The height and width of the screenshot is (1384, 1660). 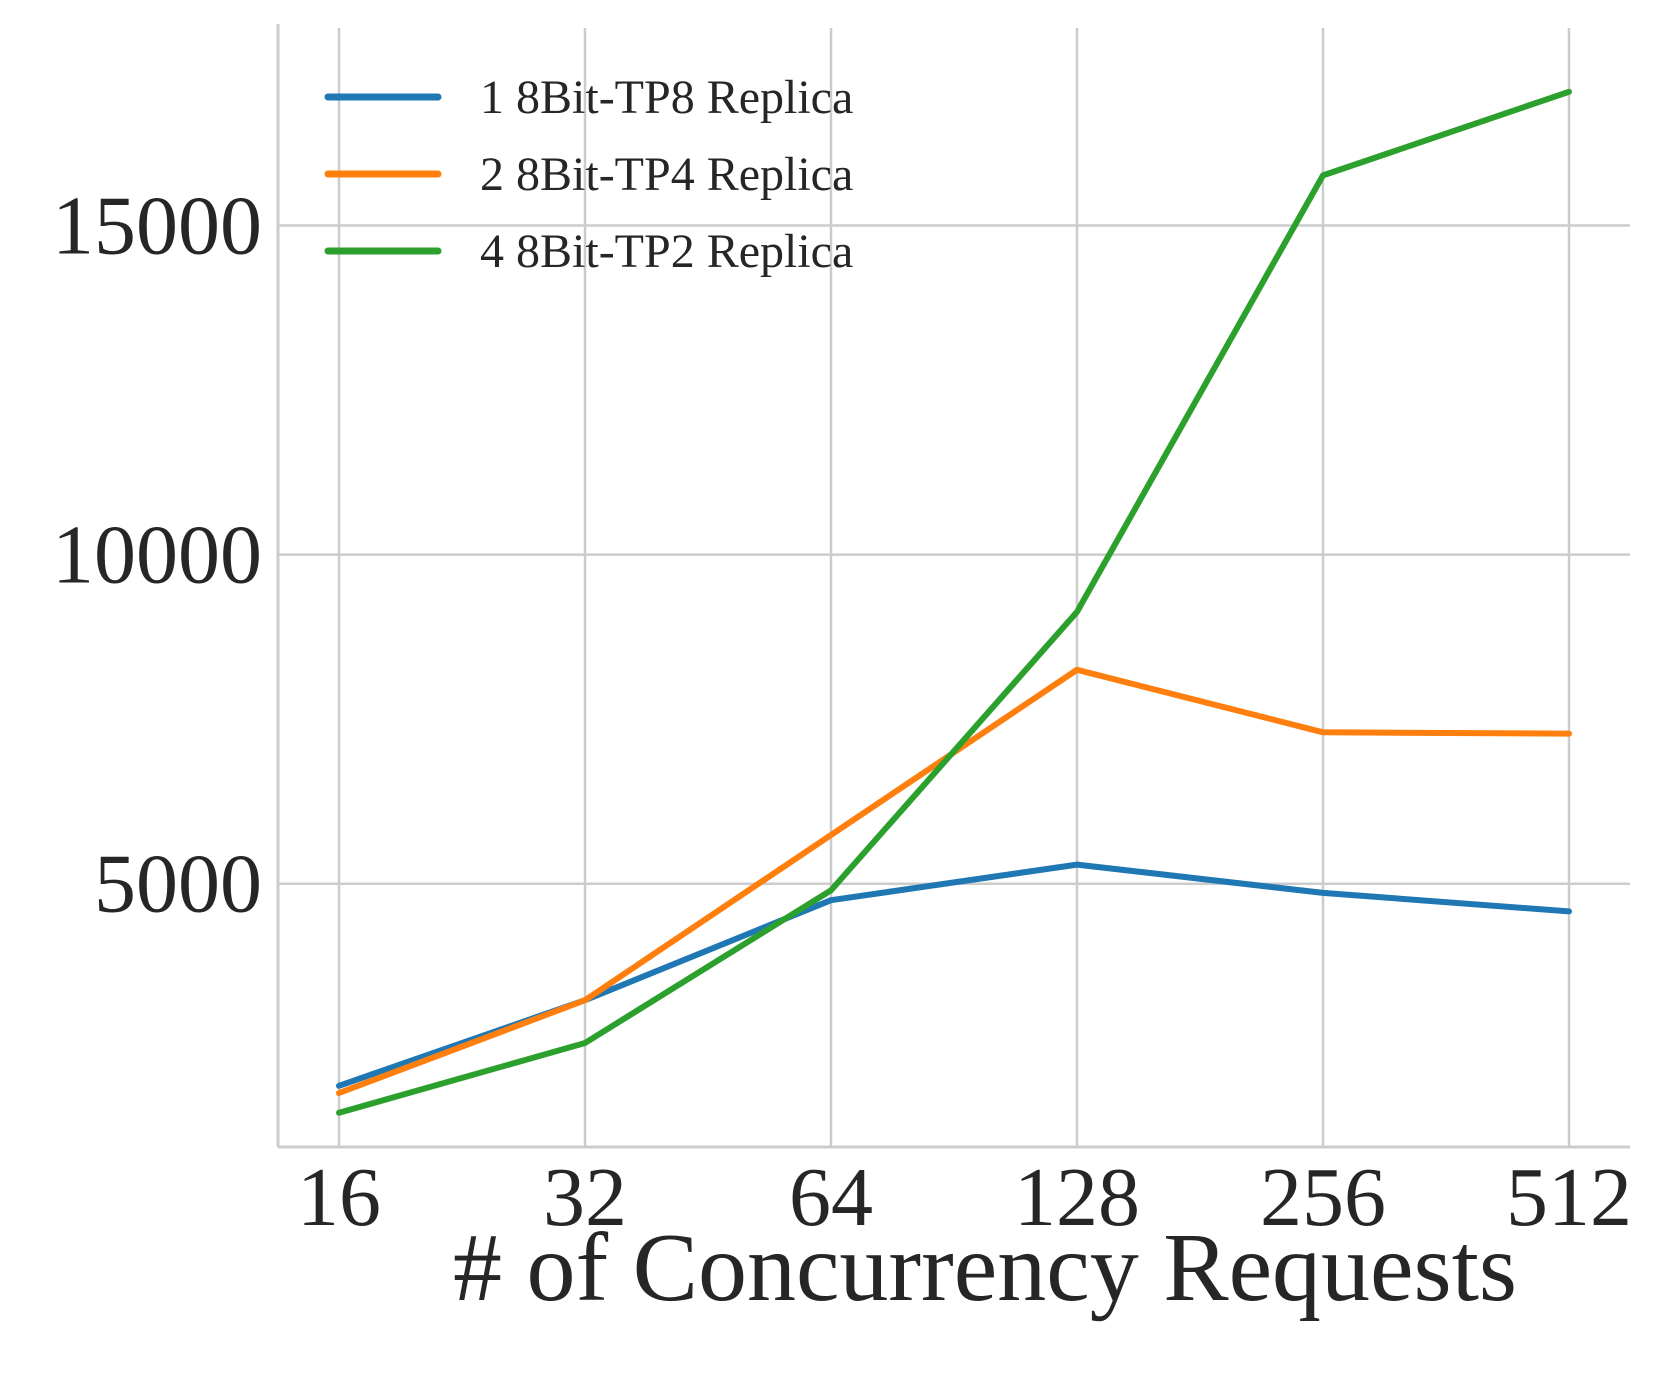 What do you see at coordinates (666, 97) in the screenshot?
I see `legend-label: 1 8Bit-TP8 Replica` at bounding box center [666, 97].